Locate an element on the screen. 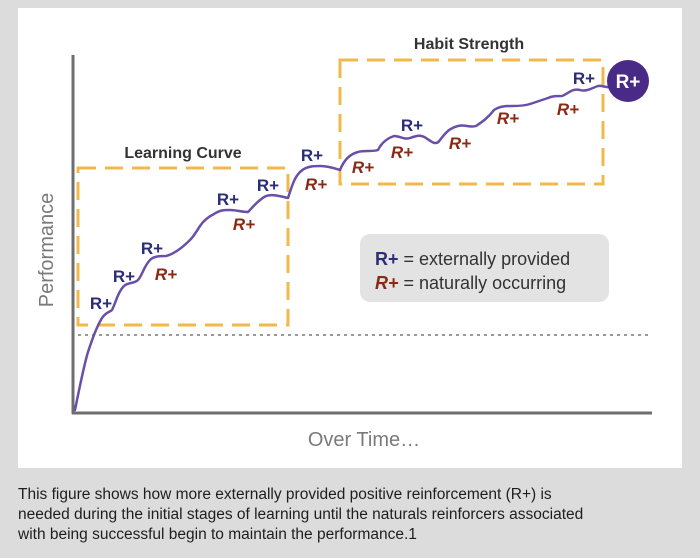  legend-external-text: = externally provided is located at coordinates (485, 259).